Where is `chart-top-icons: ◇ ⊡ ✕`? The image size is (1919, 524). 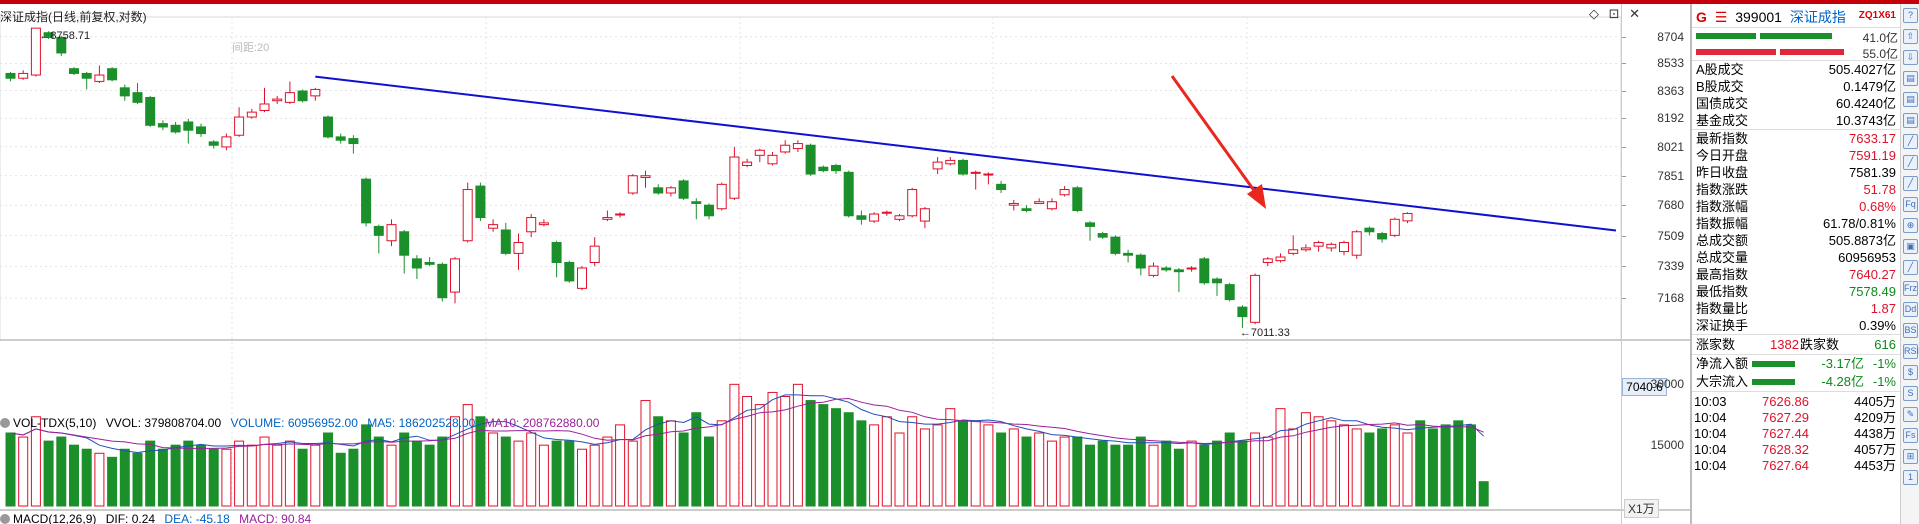 chart-top-icons: ◇ ⊡ ✕ is located at coordinates (1611, 14).